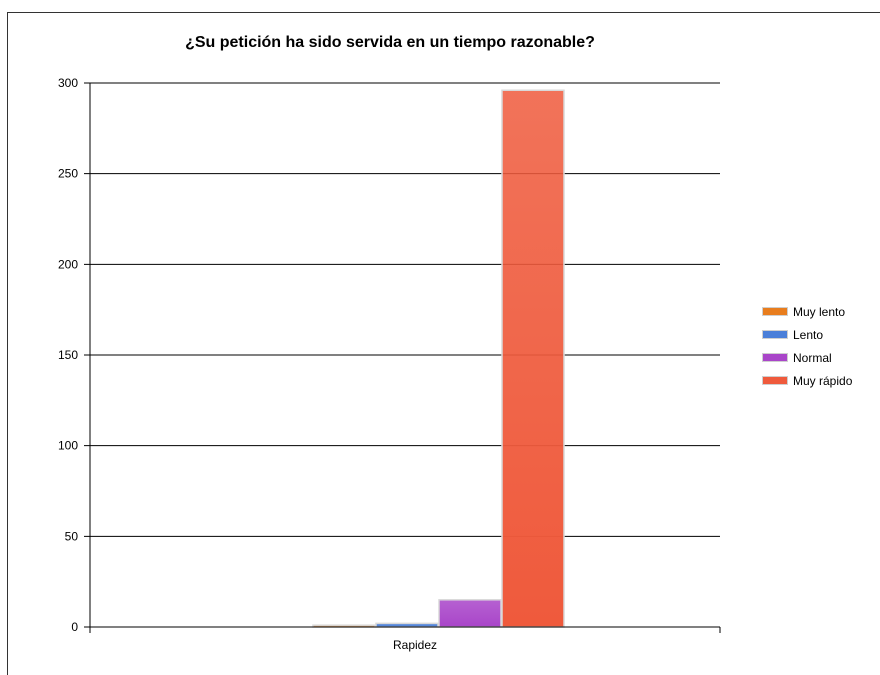 The width and height of the screenshot is (880, 675). What do you see at coordinates (823, 380) in the screenshot?
I see `legend-label: Muy rápido` at bounding box center [823, 380].